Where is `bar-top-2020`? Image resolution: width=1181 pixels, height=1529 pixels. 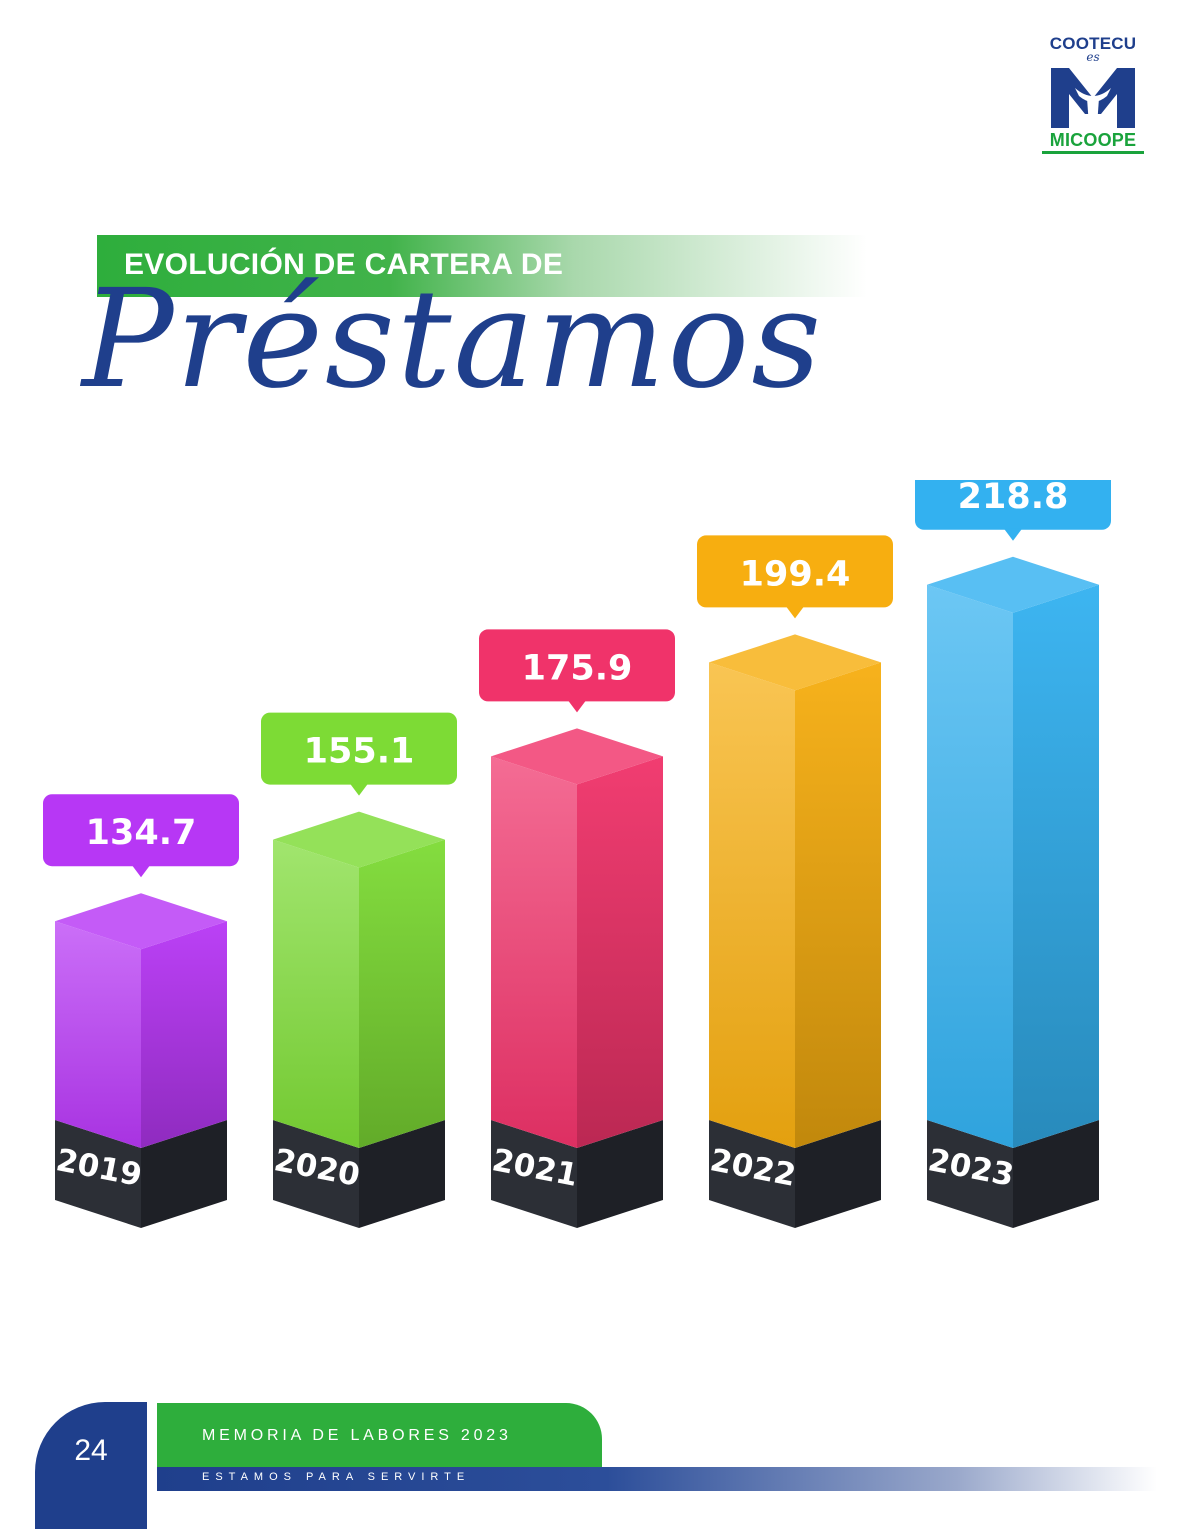
bar-top-2020 is located at coordinates (359, 839).